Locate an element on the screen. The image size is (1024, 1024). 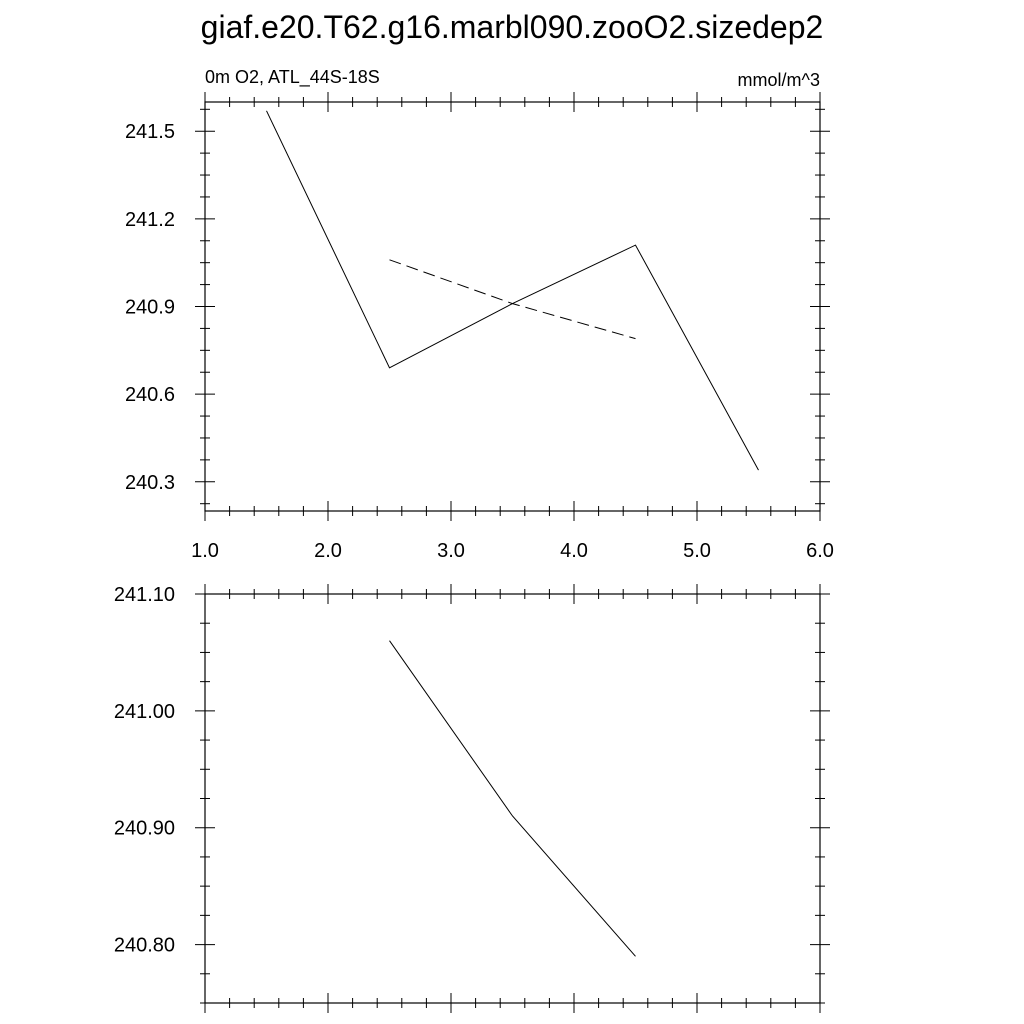
series-line-2-dashed is located at coordinates (512, 299).